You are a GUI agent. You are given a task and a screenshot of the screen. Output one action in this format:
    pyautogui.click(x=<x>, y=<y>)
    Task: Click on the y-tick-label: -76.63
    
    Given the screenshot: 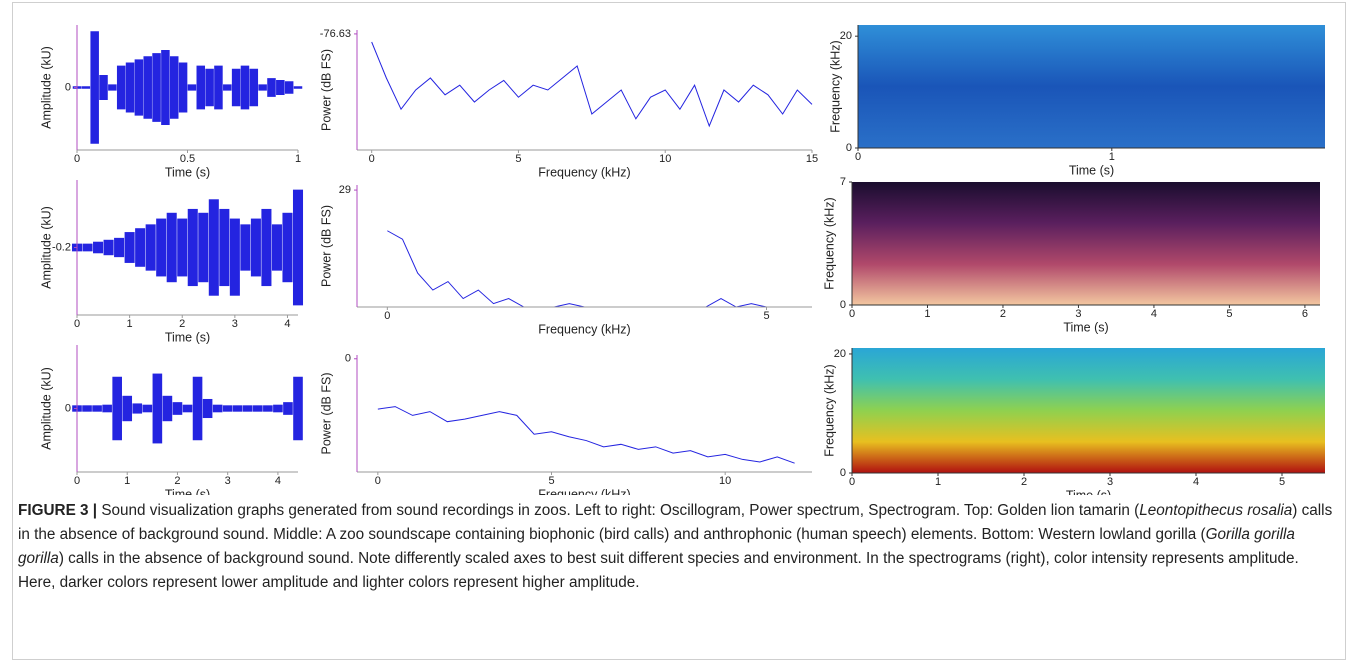 What is the action you would take?
    pyautogui.click(x=335, y=34)
    